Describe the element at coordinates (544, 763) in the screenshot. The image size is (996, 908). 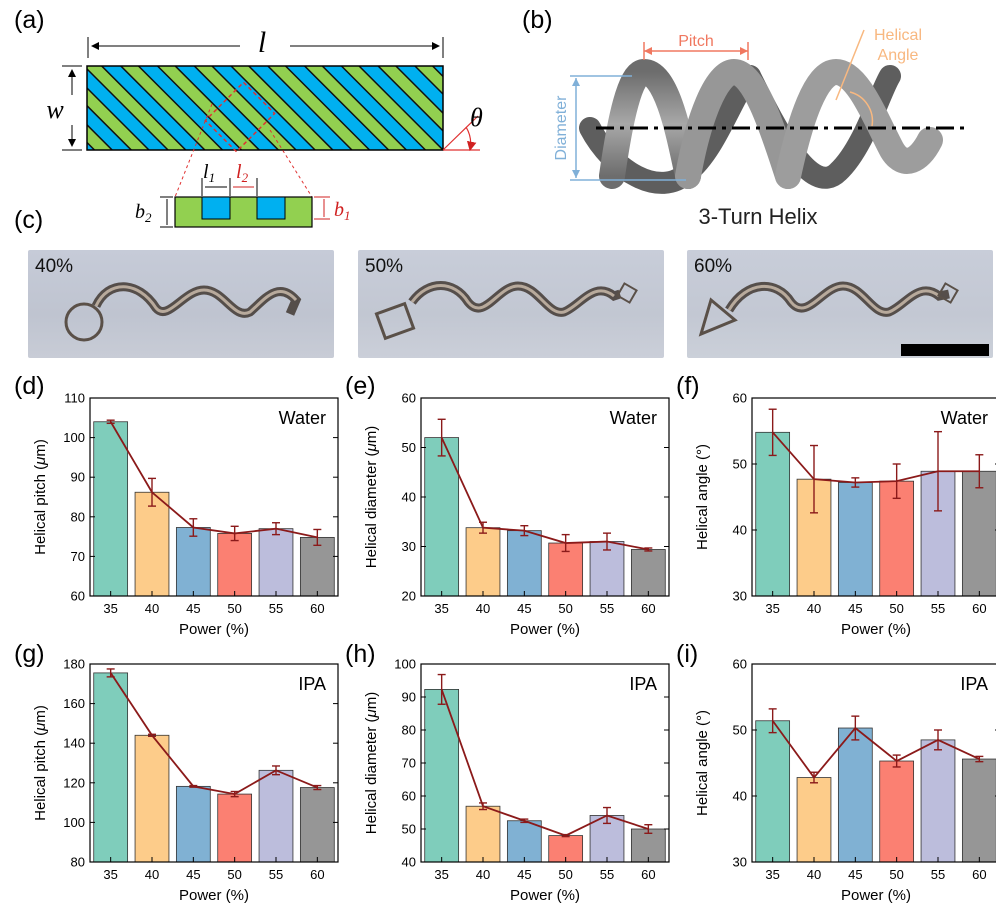
I see `trend-line-h` at that location.